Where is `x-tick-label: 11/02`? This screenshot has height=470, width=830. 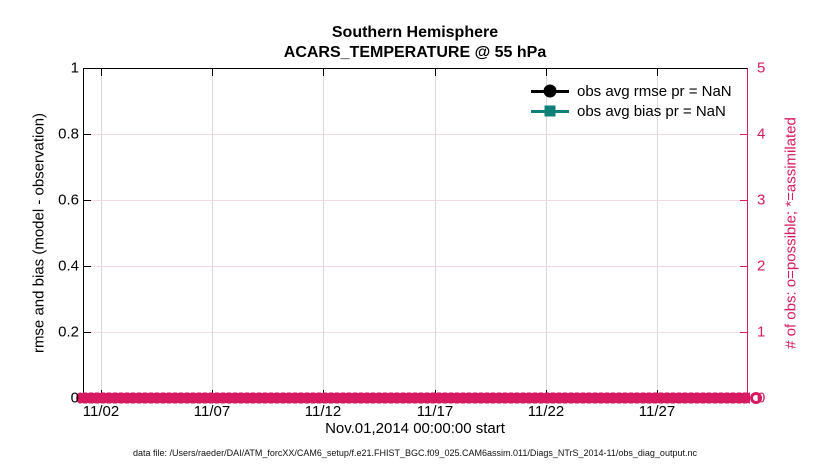 x-tick-label: 11/02 is located at coordinates (101, 411).